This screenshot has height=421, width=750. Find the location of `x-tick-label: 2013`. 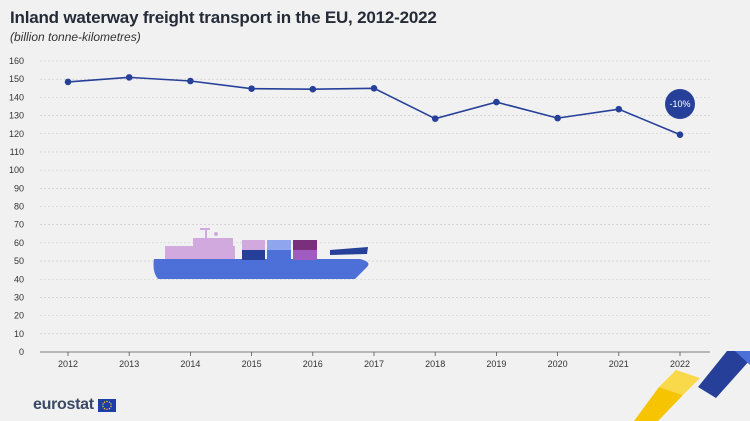

x-tick-label: 2013 is located at coordinates (129, 364).